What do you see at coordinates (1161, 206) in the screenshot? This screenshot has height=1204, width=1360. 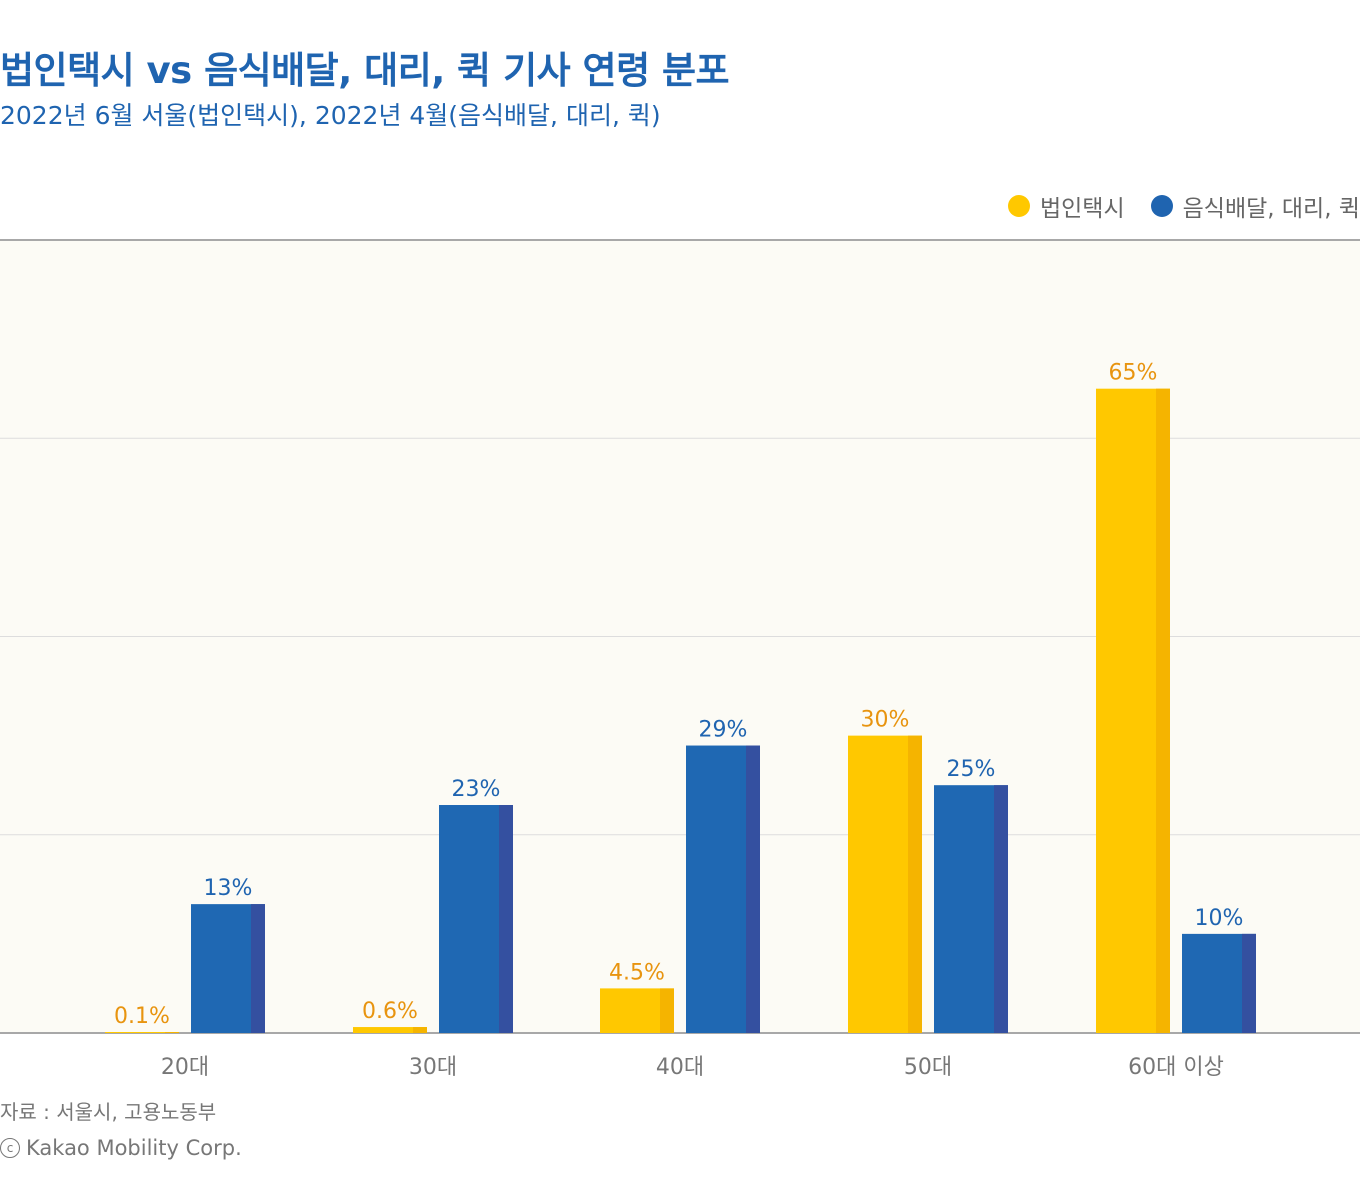 I see `legend-dot-delivery` at bounding box center [1161, 206].